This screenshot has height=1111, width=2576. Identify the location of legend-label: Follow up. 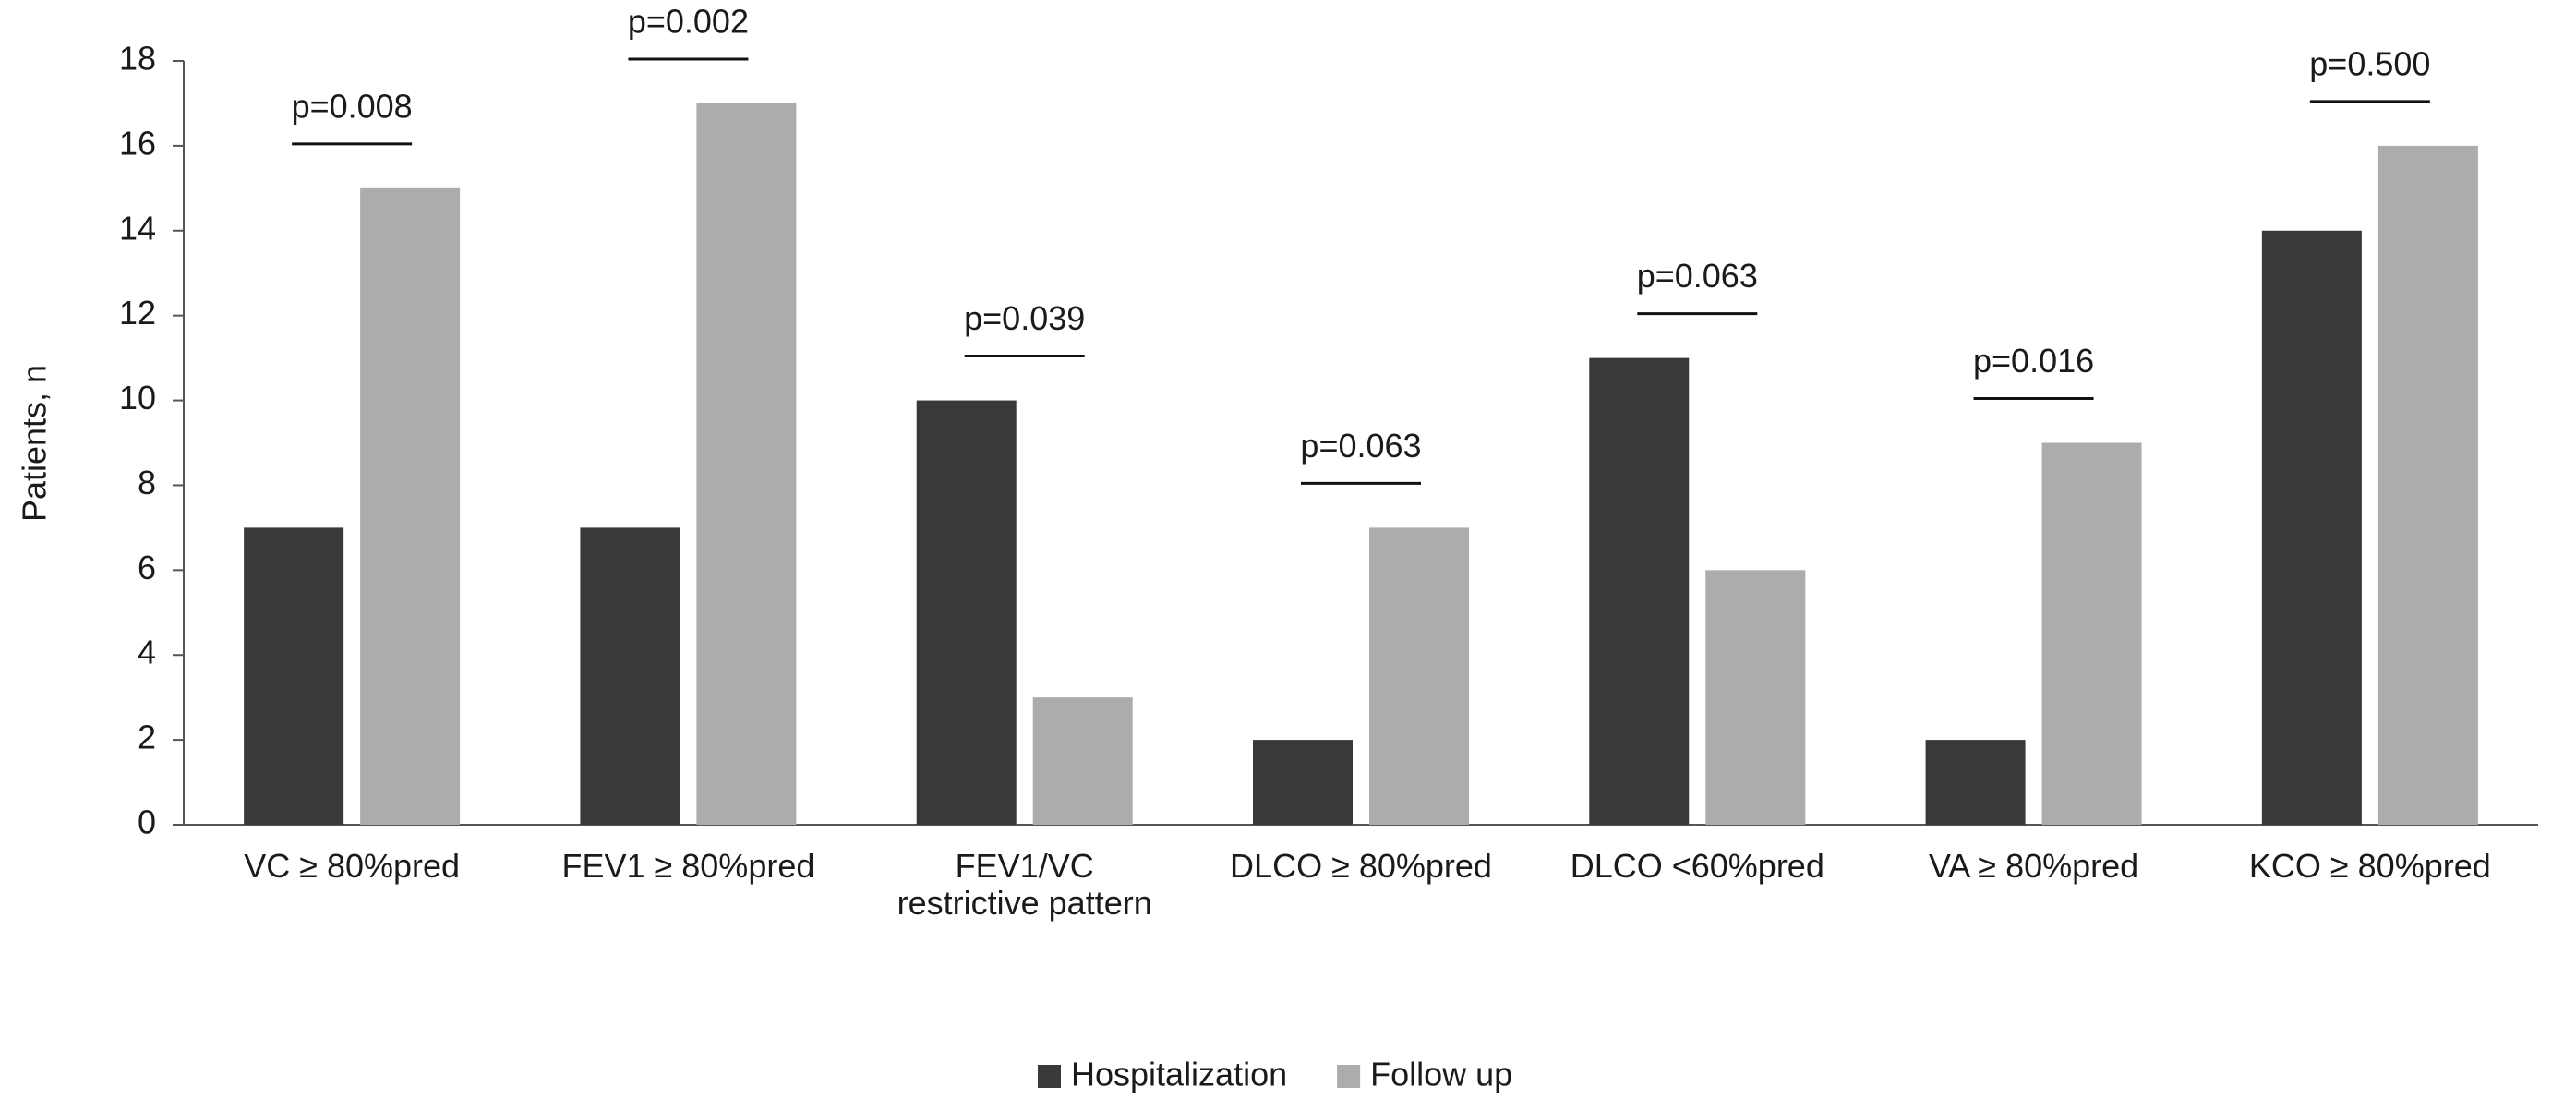
(1441, 1074).